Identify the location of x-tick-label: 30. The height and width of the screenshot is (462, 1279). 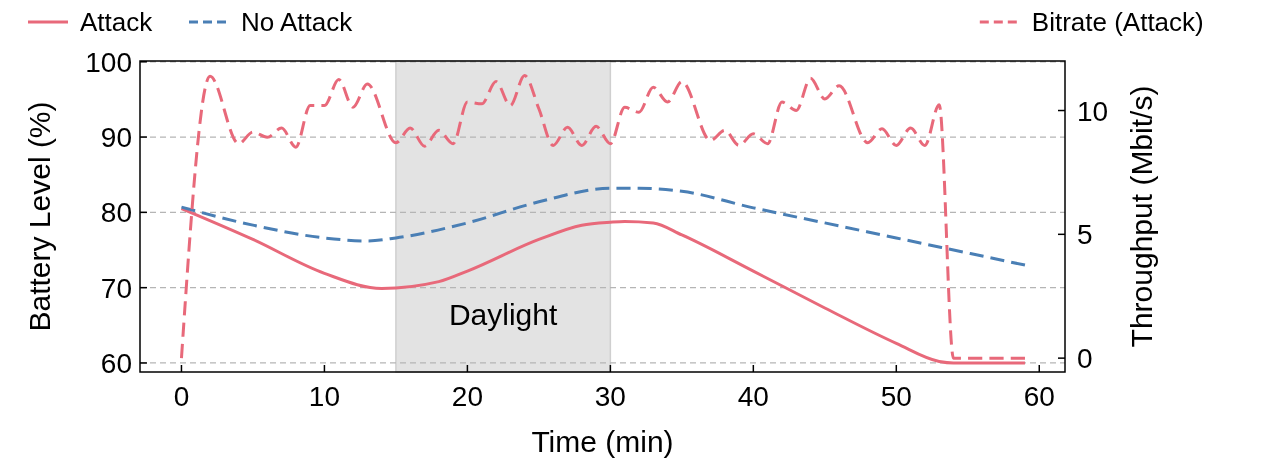
(610, 396).